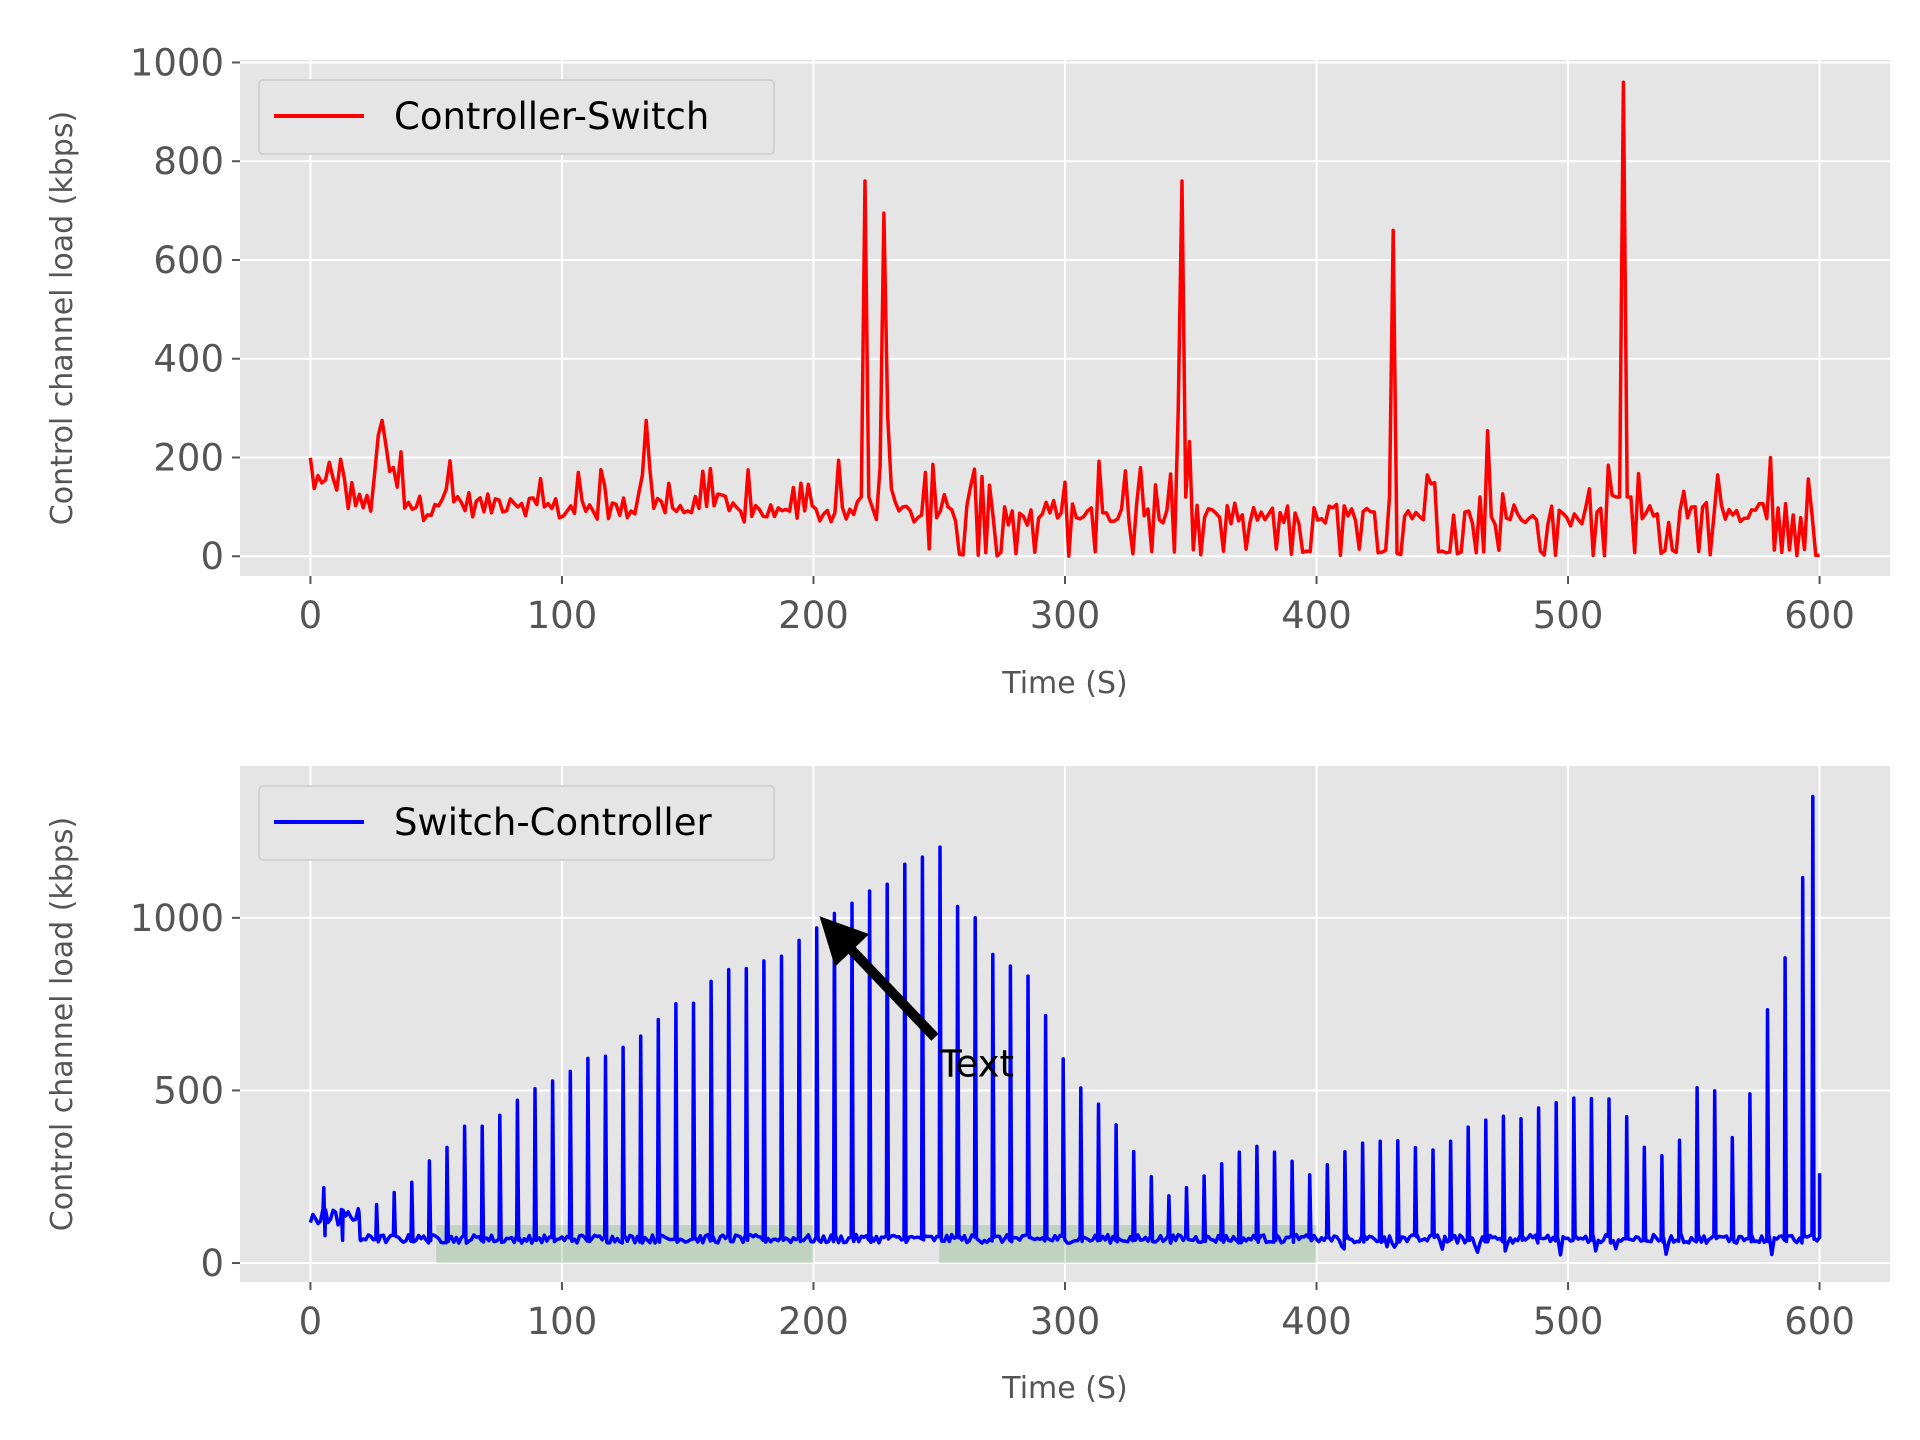 This screenshot has width=1920, height=1440. I want to click on annotation-arrow, so click(879, 978).